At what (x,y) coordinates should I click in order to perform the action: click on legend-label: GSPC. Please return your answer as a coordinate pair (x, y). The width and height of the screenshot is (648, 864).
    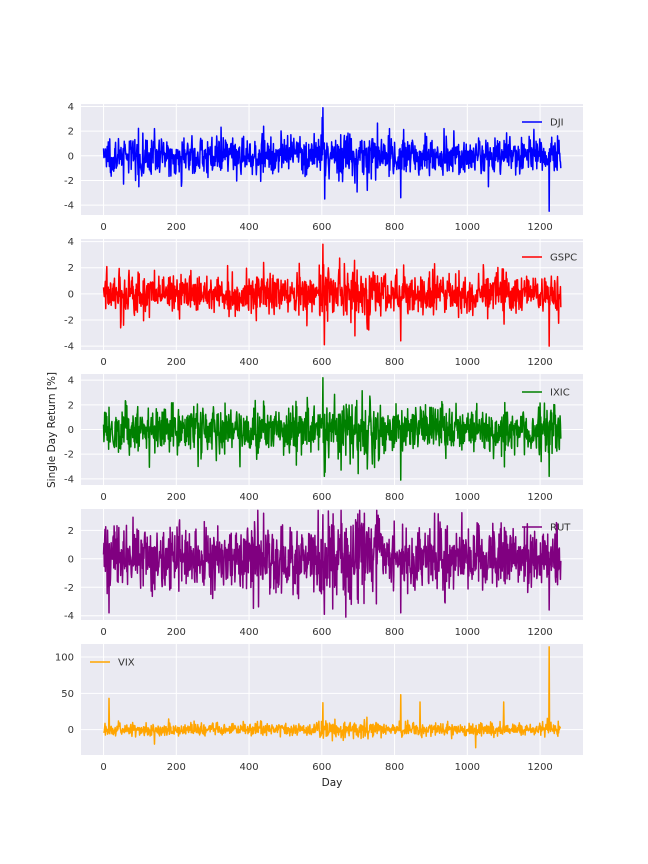
    Looking at the image, I should click on (563, 258).